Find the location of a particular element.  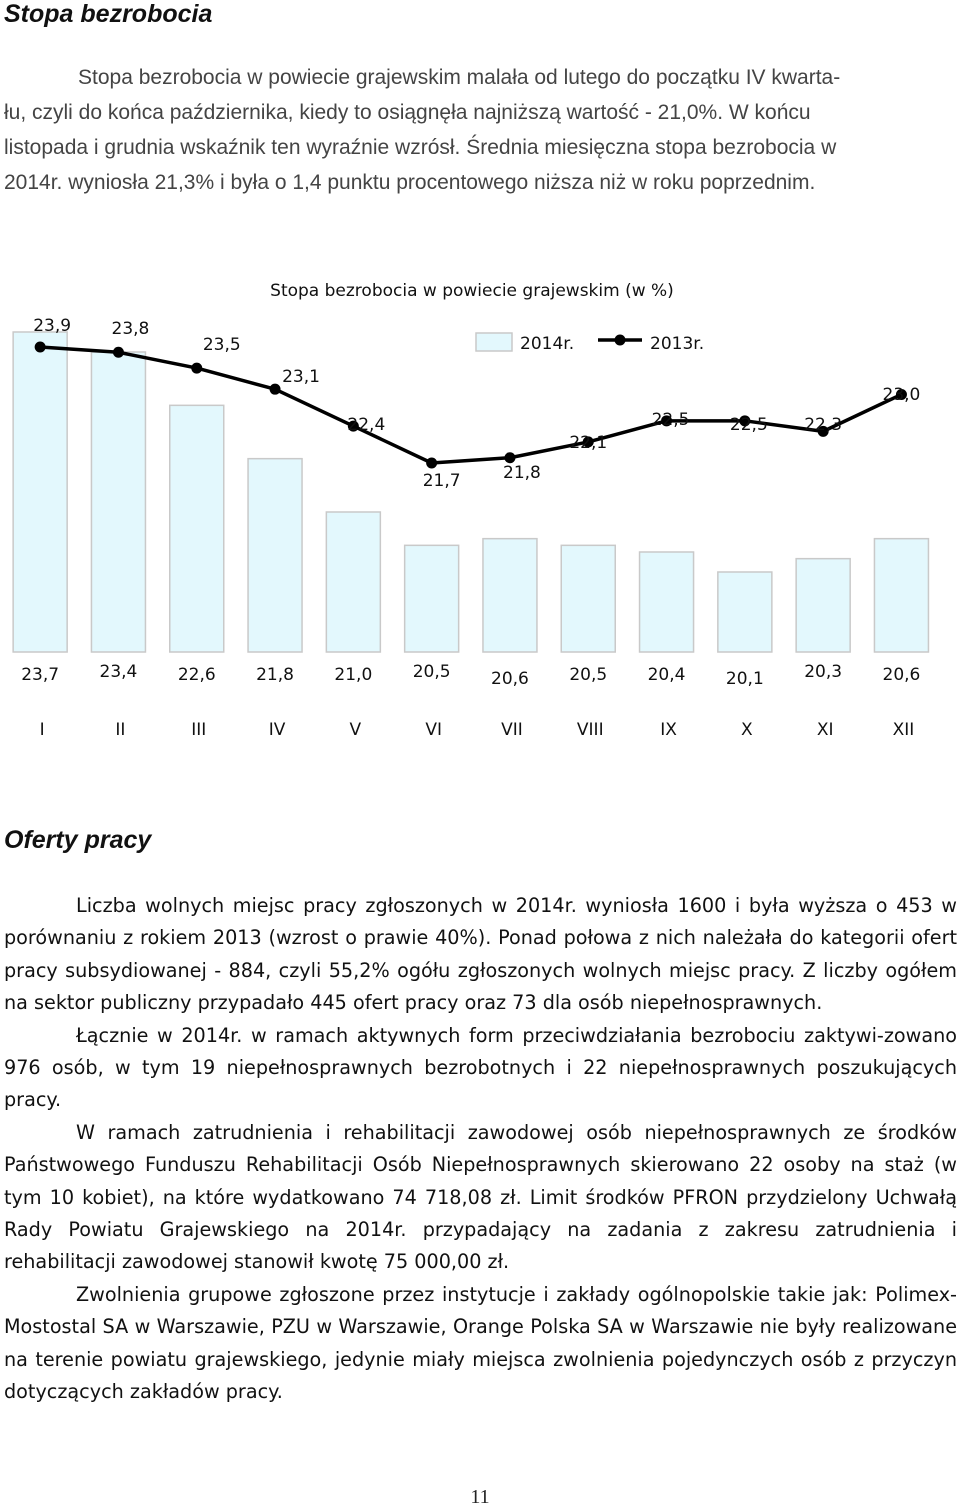

category-label: V is located at coordinates (356, 730).